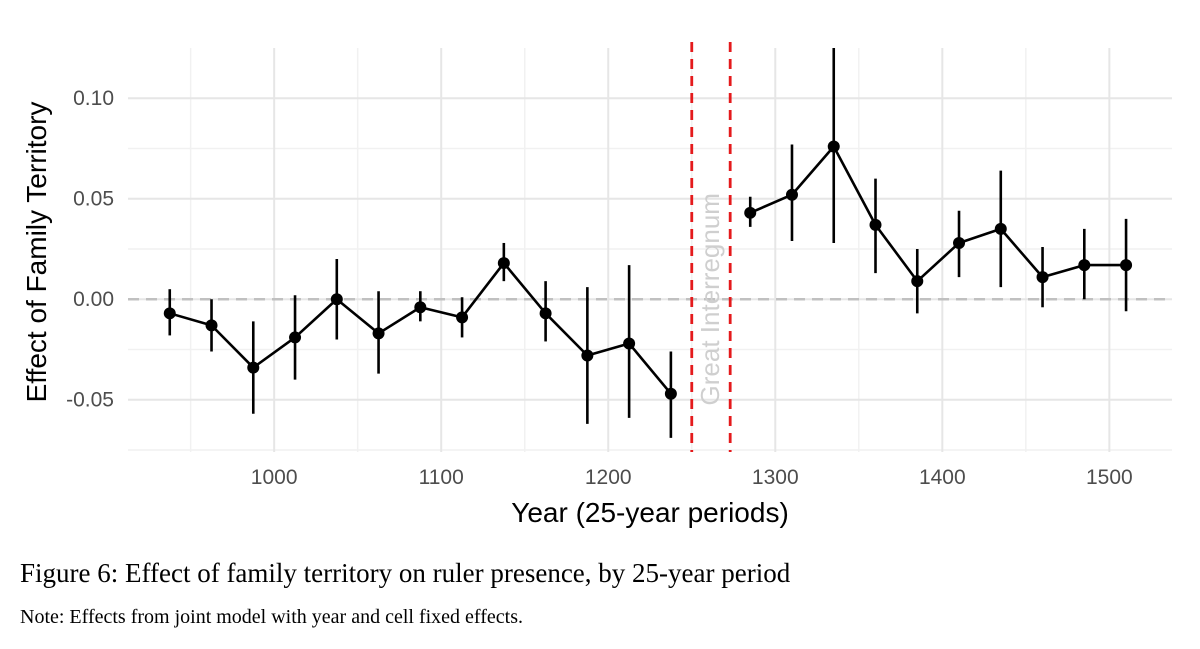 The width and height of the screenshot is (1200, 649). Describe the element at coordinates (90, 400) in the screenshot. I see `y-tick-label: -0.05` at that location.